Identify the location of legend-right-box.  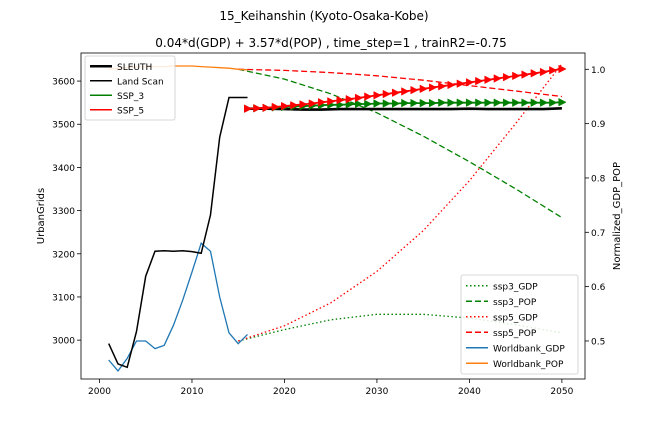
(519, 324).